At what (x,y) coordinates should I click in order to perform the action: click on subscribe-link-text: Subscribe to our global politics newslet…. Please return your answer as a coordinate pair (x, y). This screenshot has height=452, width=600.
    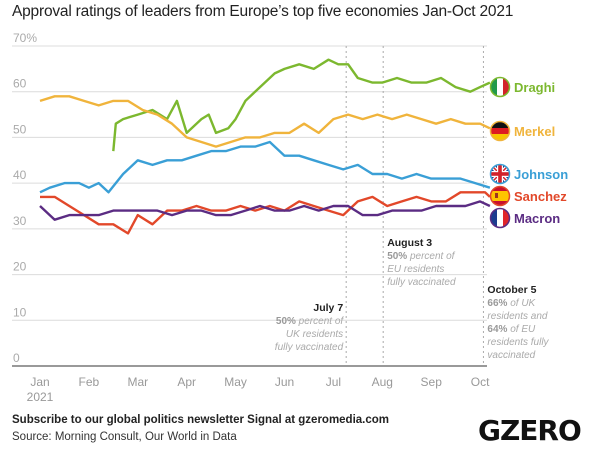
    Looking at the image, I should click on (201, 420).